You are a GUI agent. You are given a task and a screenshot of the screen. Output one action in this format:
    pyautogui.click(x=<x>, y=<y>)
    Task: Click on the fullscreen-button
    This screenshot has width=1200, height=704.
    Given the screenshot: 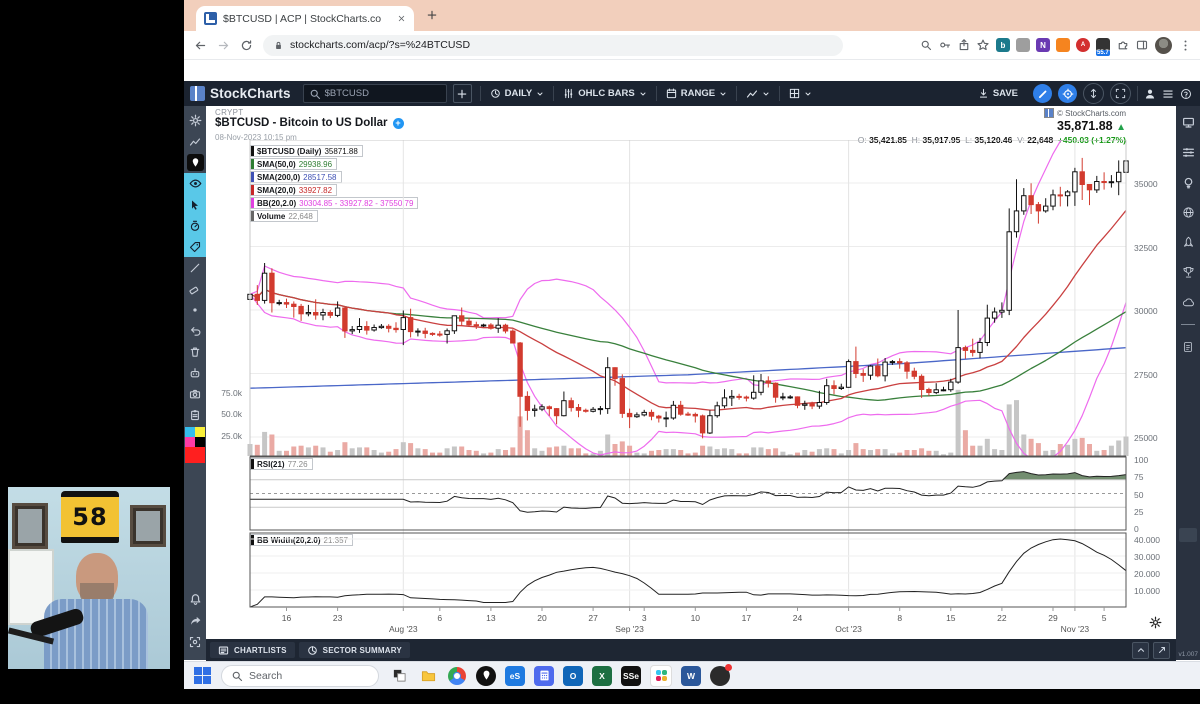 What is the action you would take?
    pyautogui.click(x=1120, y=93)
    